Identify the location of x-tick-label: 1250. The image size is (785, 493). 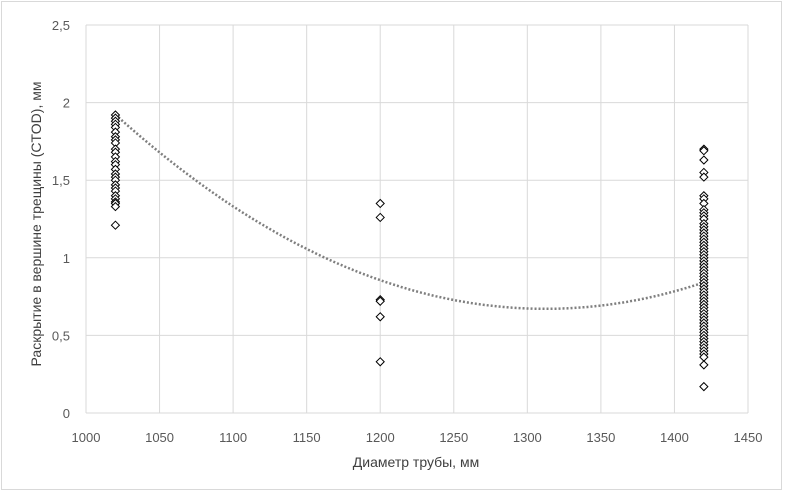
(453, 437).